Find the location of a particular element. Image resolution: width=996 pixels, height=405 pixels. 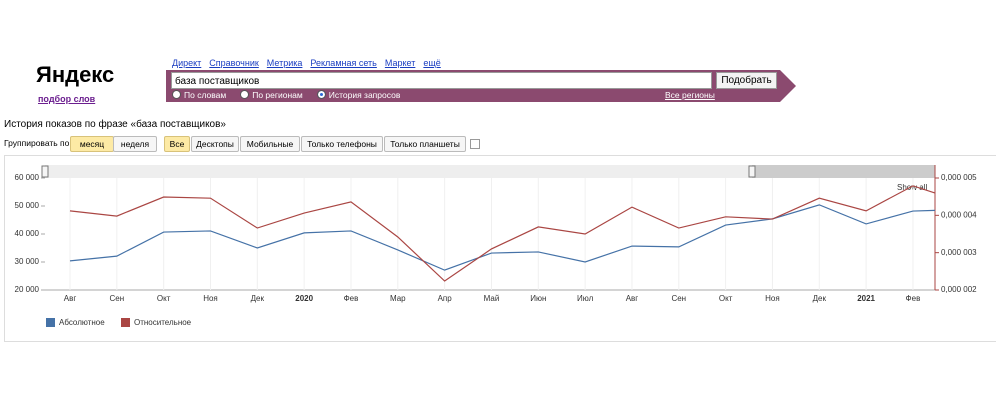

top-link: Метрика is located at coordinates (284, 63).